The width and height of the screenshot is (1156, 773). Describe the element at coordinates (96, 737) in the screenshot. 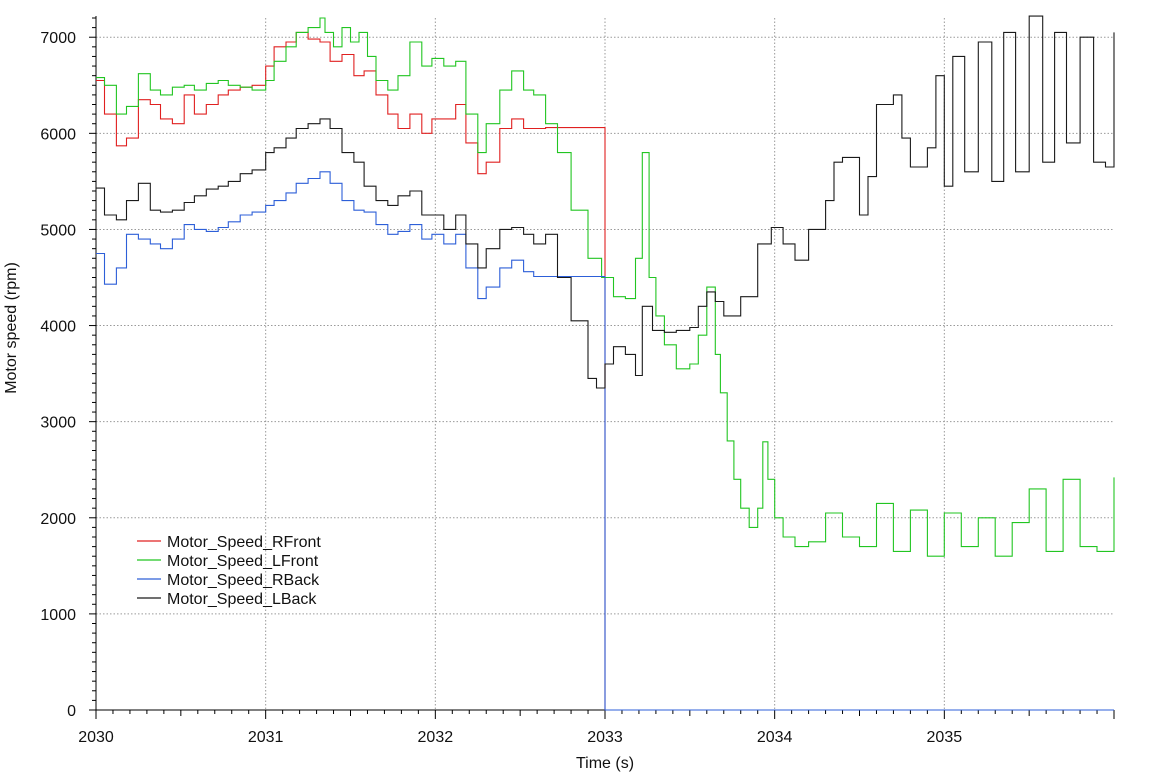

I see `x-tick-label: 2030` at that location.